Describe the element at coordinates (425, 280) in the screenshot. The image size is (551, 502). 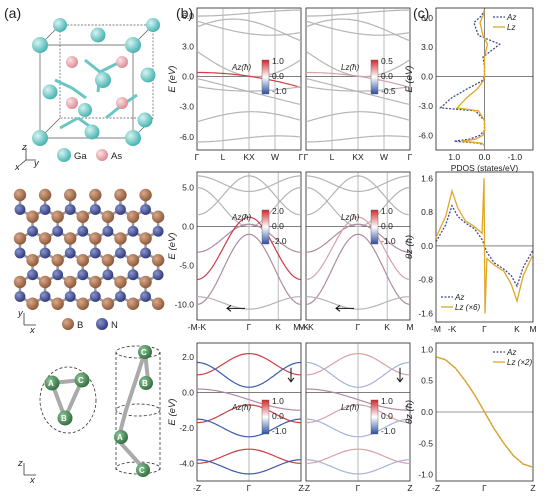
I see `ytick-label: -0.8` at that location.